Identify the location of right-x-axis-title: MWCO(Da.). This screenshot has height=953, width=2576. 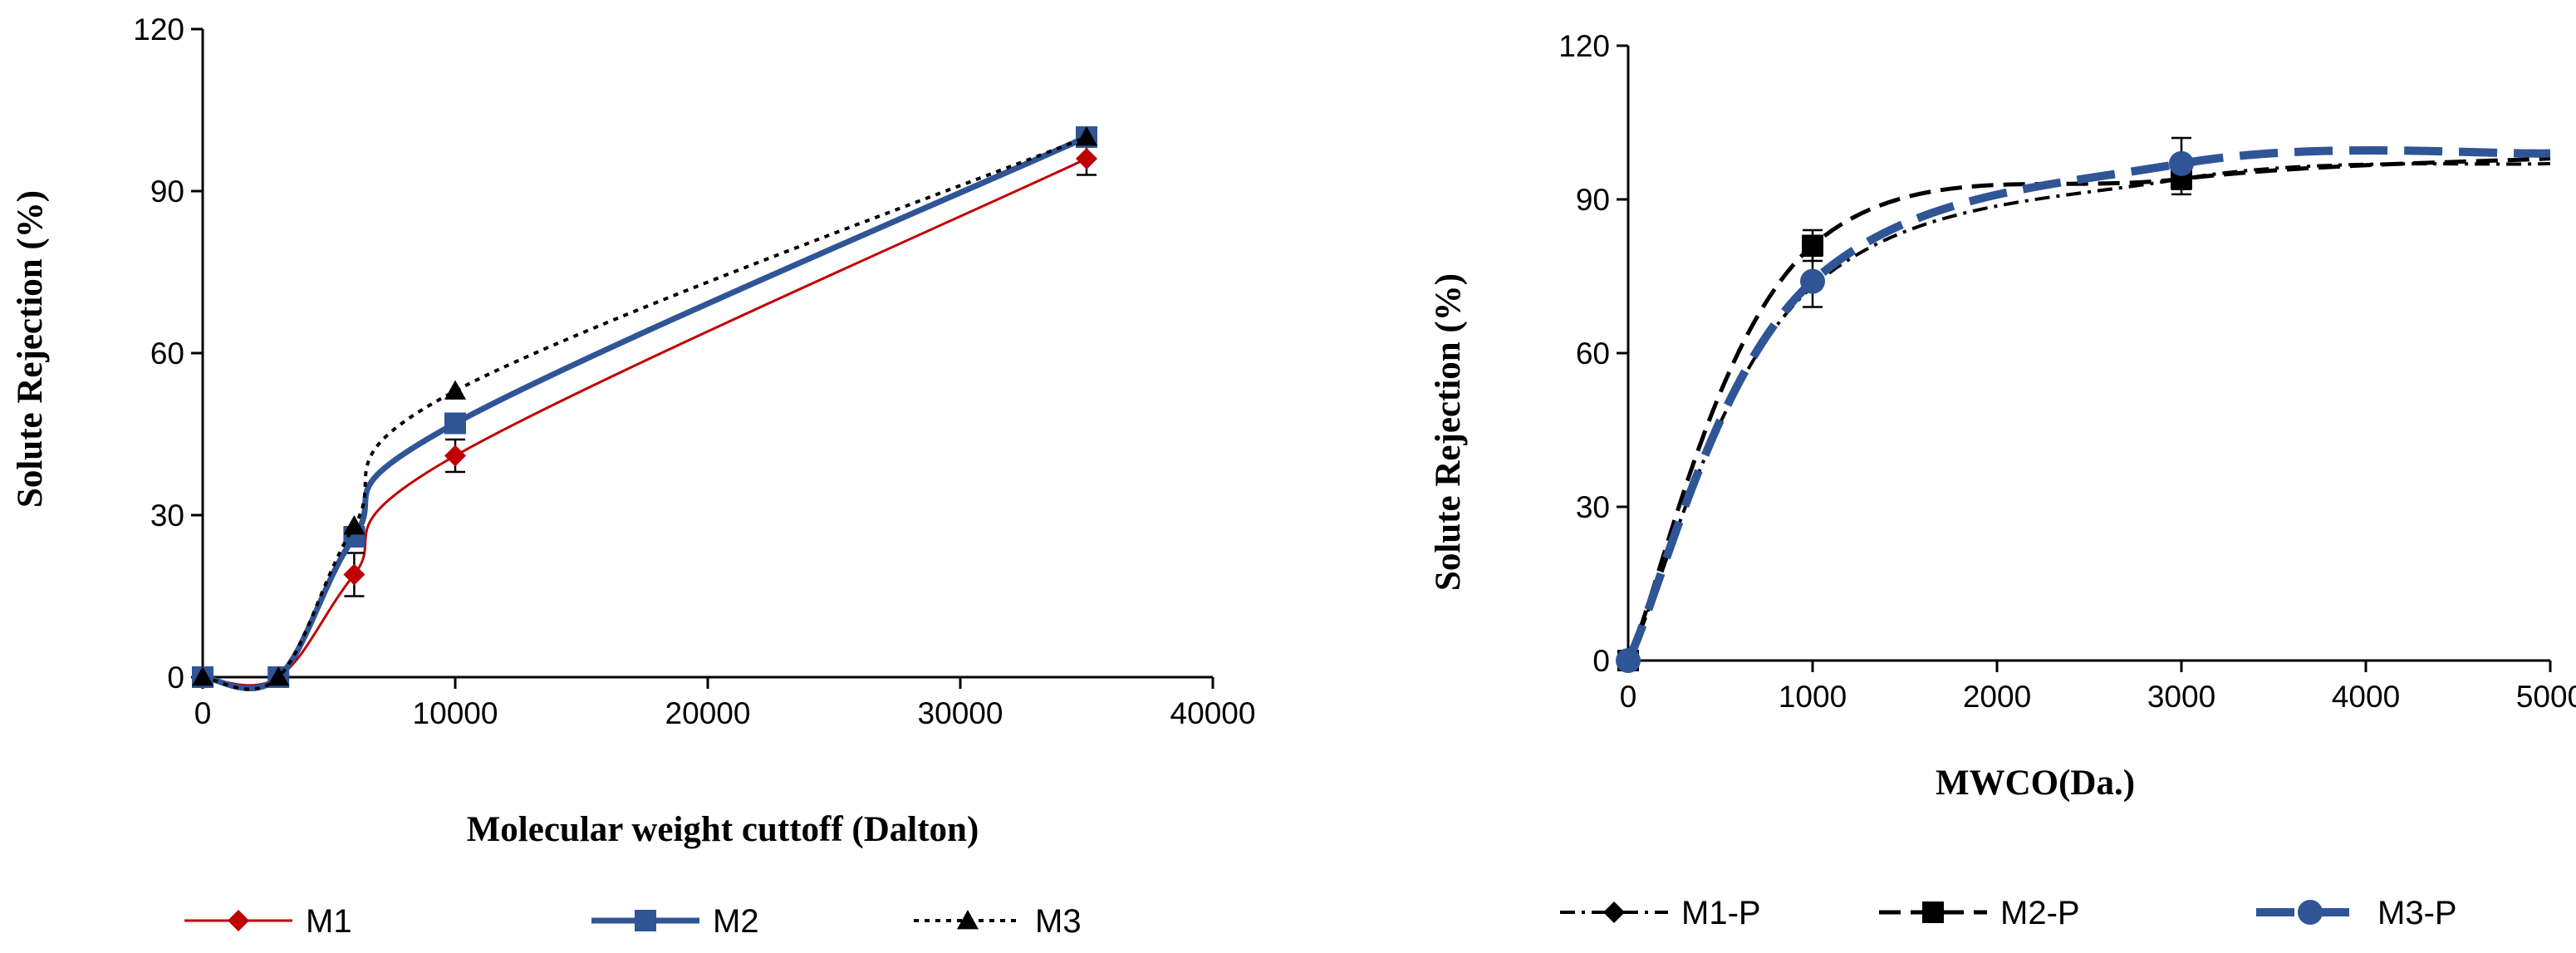
(2035, 783).